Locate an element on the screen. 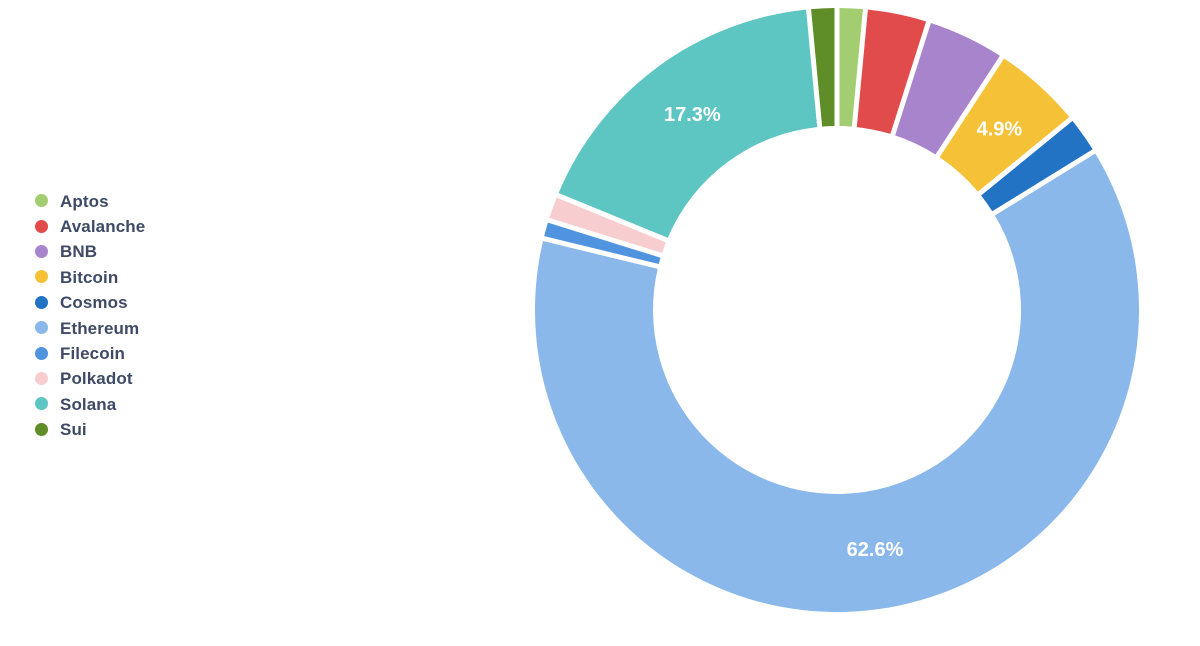 The height and width of the screenshot is (646, 1200). legend-item-cosmos: Cosmos is located at coordinates (90, 302).